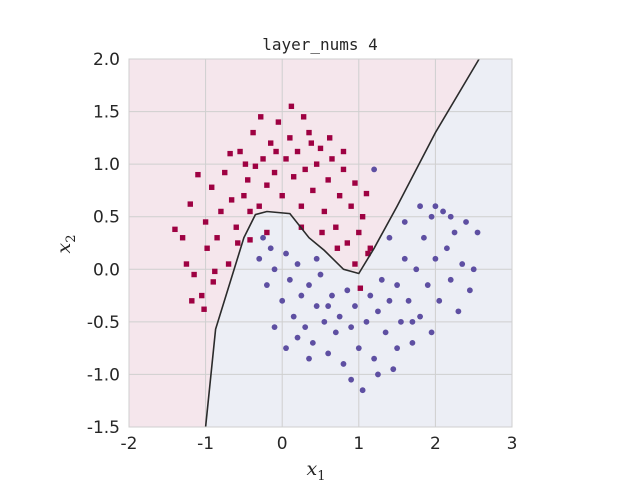 The width and height of the screenshot is (640, 485). I want to click on y-axis-label: x2, so click(66, 244).